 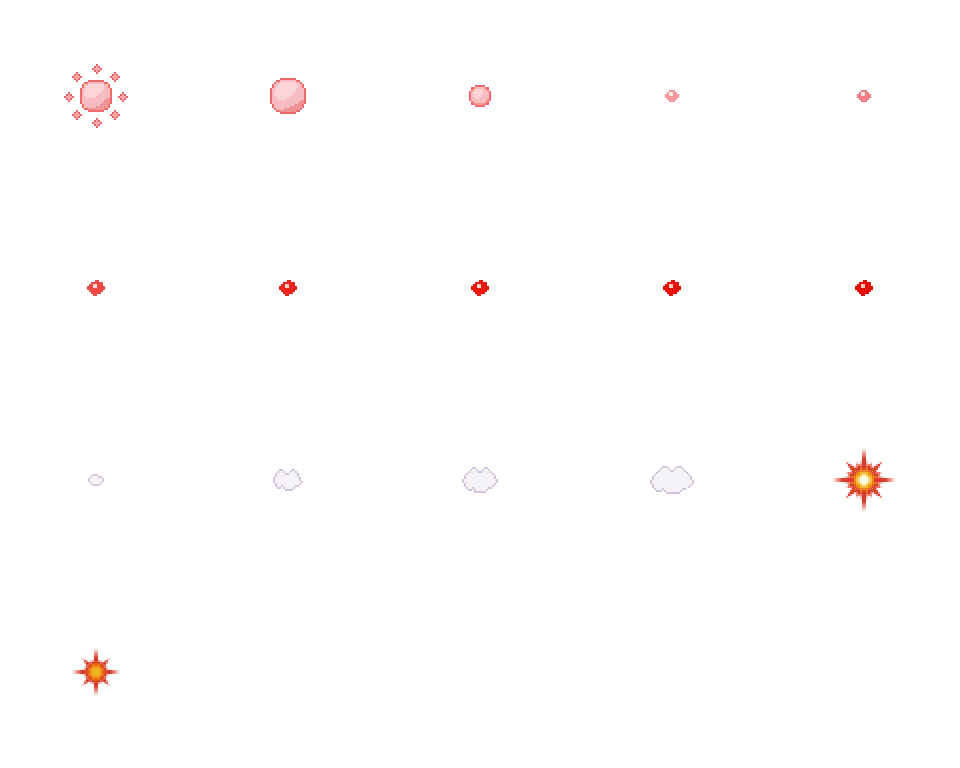 I want to click on sprite-smoke-cloud-xlarge, so click(x=672, y=480).